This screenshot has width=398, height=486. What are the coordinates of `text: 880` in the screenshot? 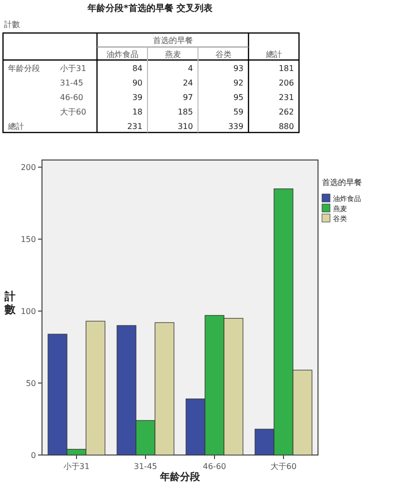 It's located at (286, 126).